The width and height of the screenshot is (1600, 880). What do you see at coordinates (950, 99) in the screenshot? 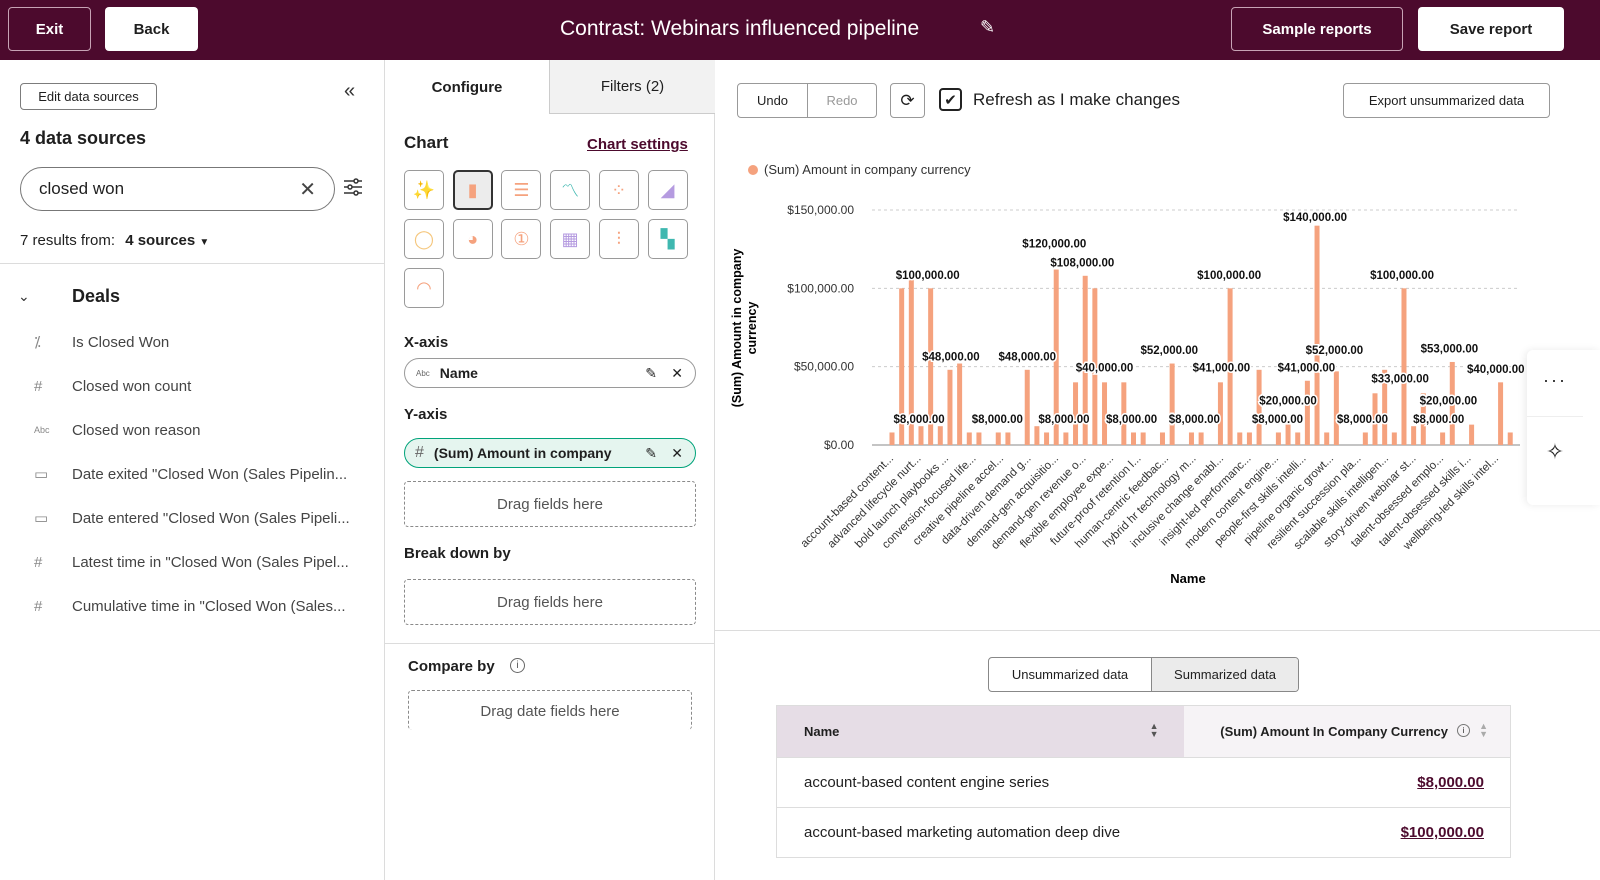
I see `refresh-checkbox: ✔` at bounding box center [950, 99].